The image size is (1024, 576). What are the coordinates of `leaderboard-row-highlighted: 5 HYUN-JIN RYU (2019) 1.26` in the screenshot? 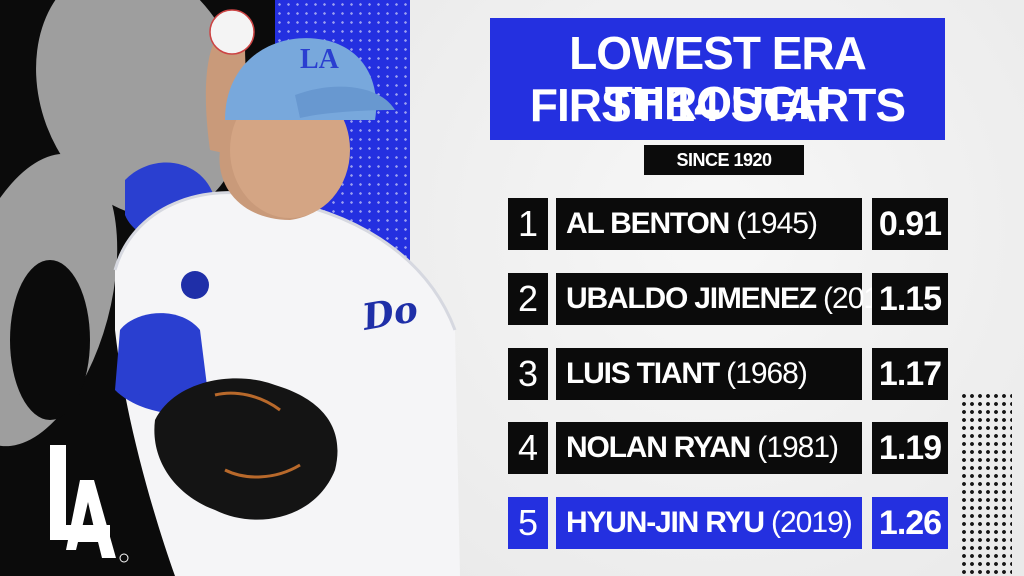 It's located at (728, 523).